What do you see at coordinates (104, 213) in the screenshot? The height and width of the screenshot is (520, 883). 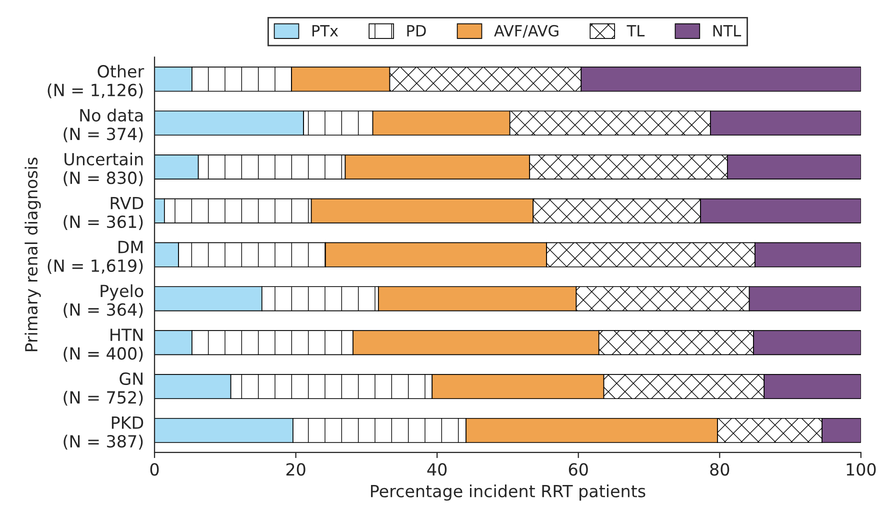 I see `y-tick-label: RVD (N = 361)` at bounding box center [104, 213].